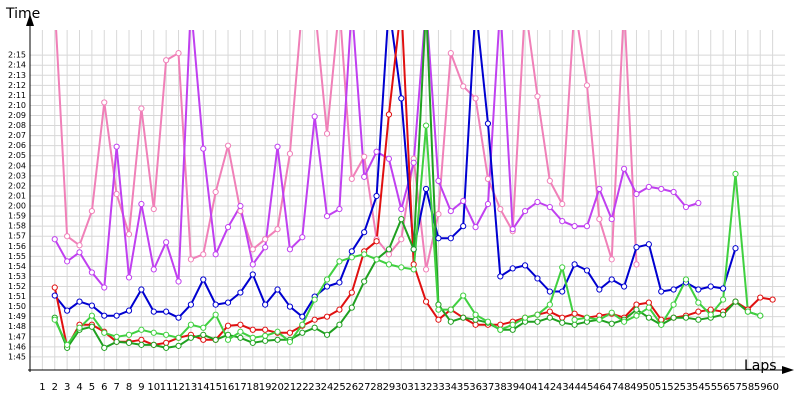 Image resolution: width=800 pixels, height=400 pixels. I want to click on x-tick-label: 21, so click(290, 387).